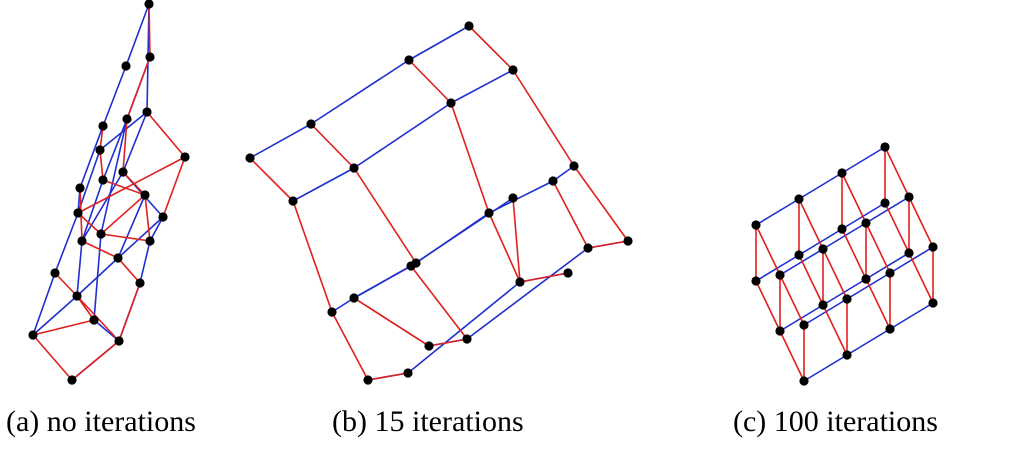  Describe the element at coordinates (428, 421) in the screenshot. I see `caption-b: (b) 15 iterations` at that location.